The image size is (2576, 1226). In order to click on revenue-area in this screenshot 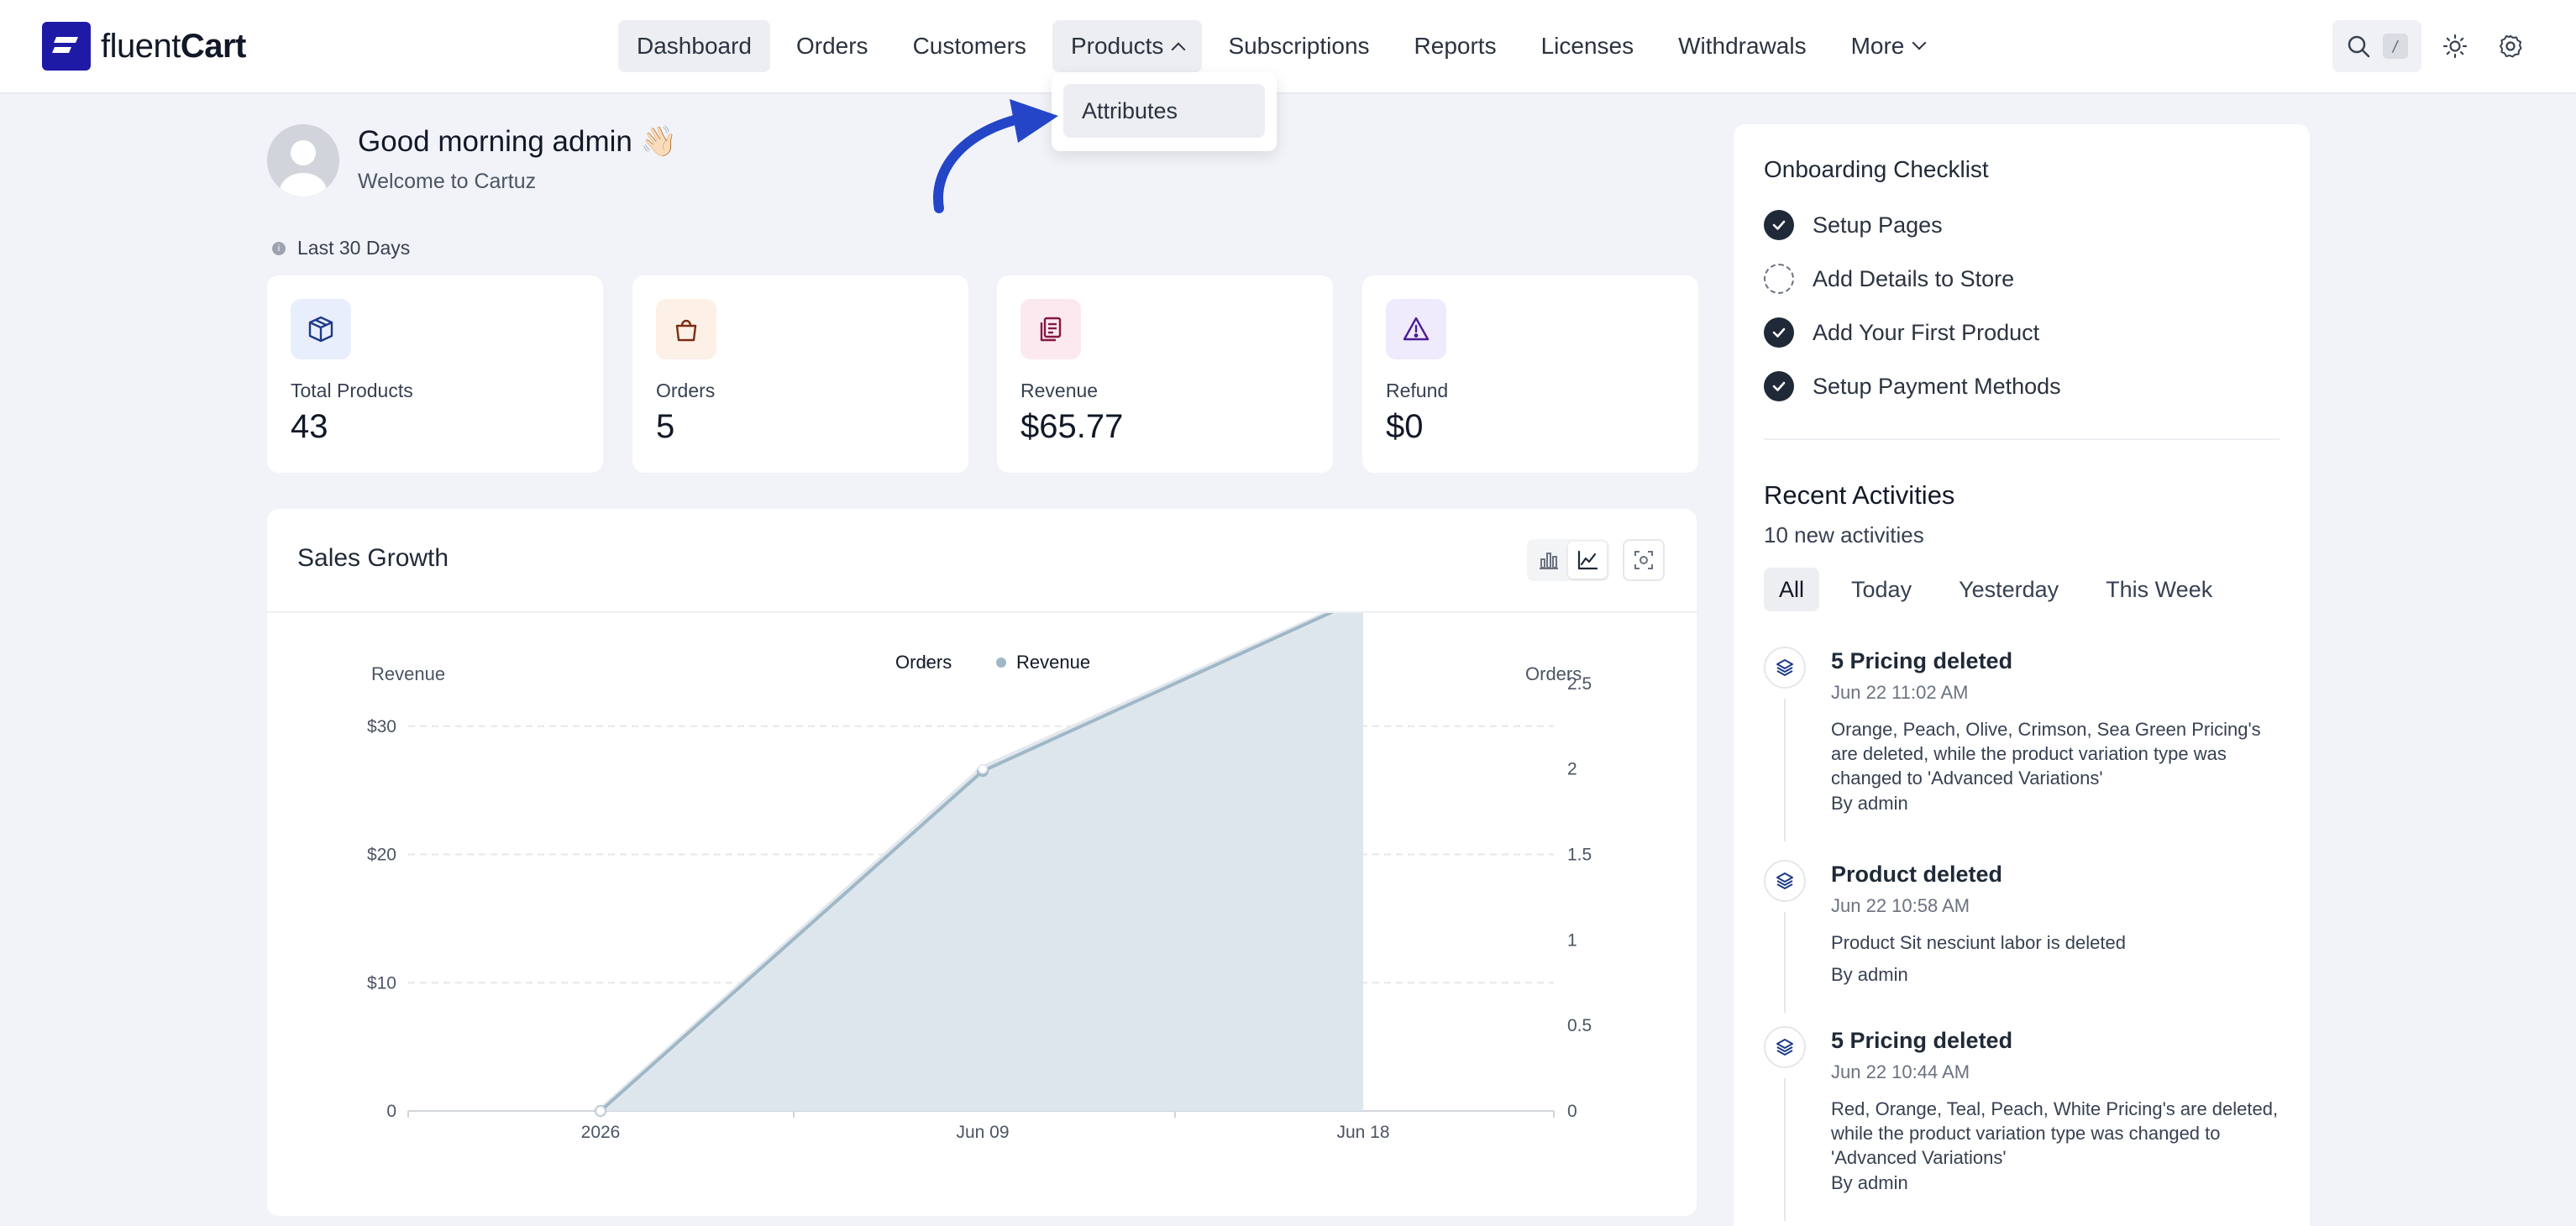, I will do `click(982, 862)`.